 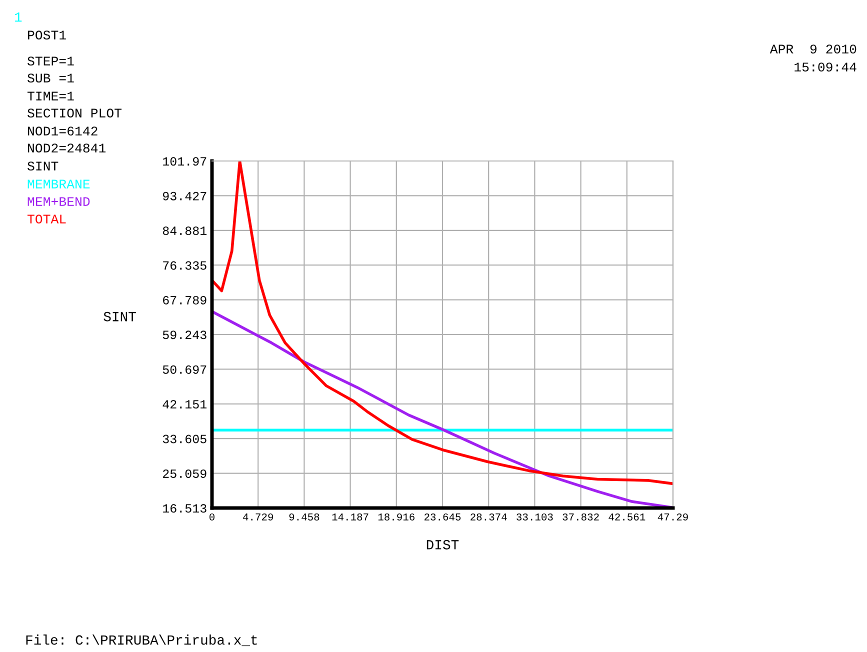 What do you see at coordinates (59, 184) in the screenshot?
I see `text: MEMBRANE` at bounding box center [59, 184].